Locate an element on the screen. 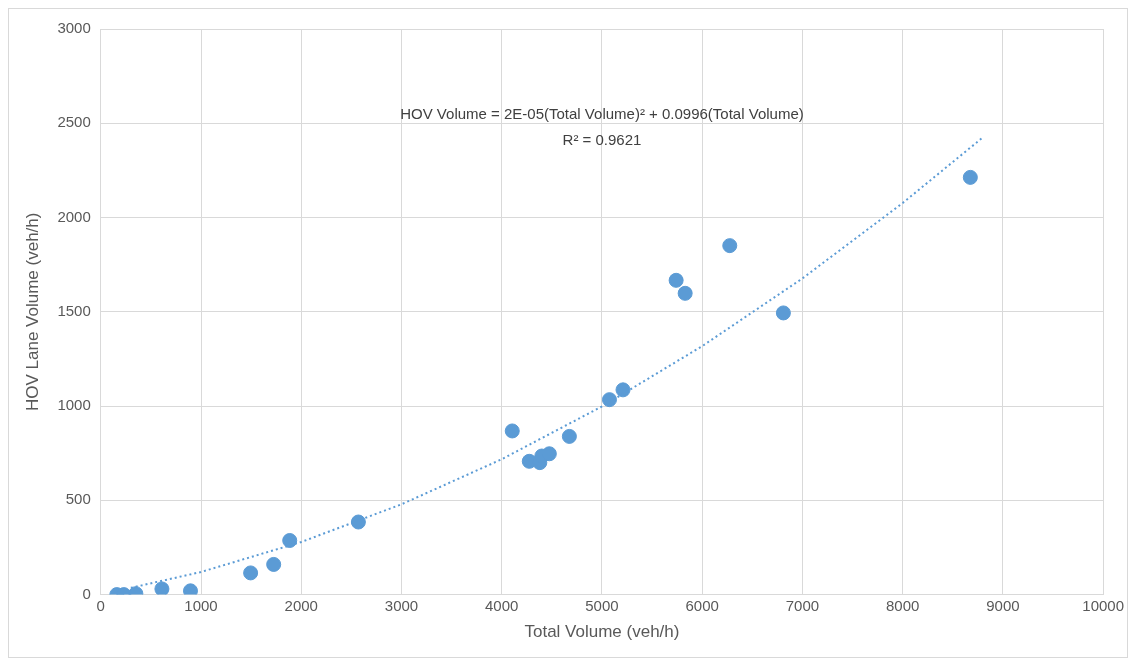 This screenshot has width=1138, height=670. y-tick-label: 0 is located at coordinates (86, 593).